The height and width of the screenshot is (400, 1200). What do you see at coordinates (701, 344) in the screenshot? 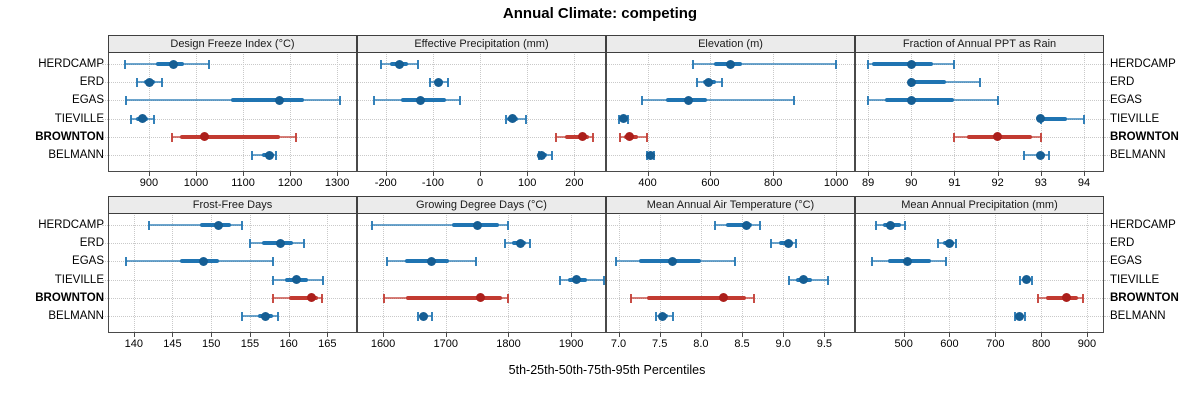
I see `axis-tick-label: 8.0` at bounding box center [701, 344].